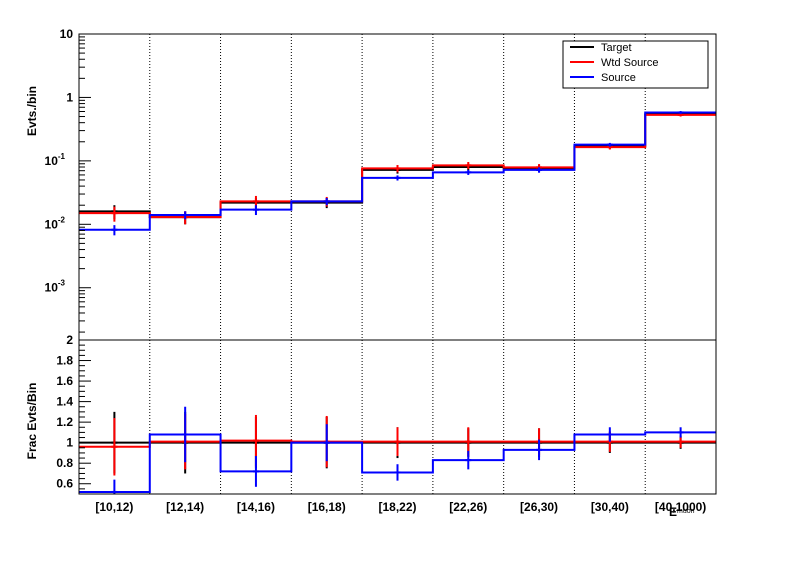 This screenshot has width=796, height=572. I want to click on top-y-tick-label: 10, so click(67, 34).